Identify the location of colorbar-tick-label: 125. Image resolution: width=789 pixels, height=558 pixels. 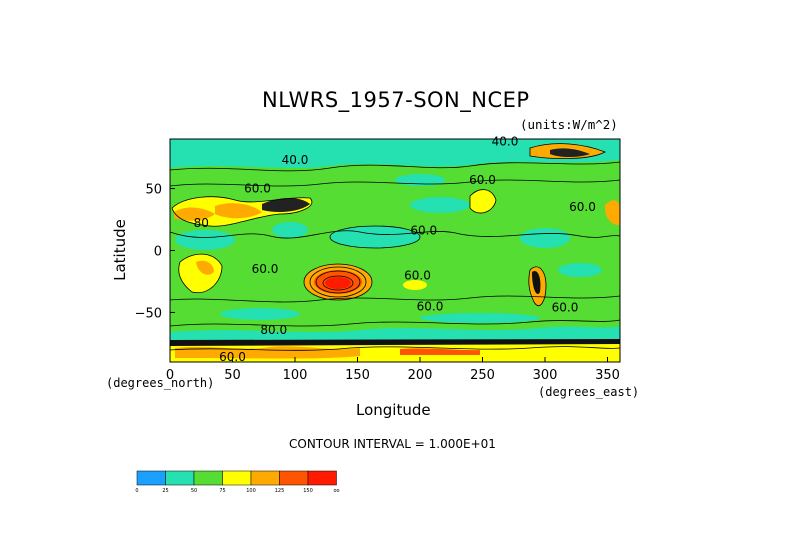
(280, 491).